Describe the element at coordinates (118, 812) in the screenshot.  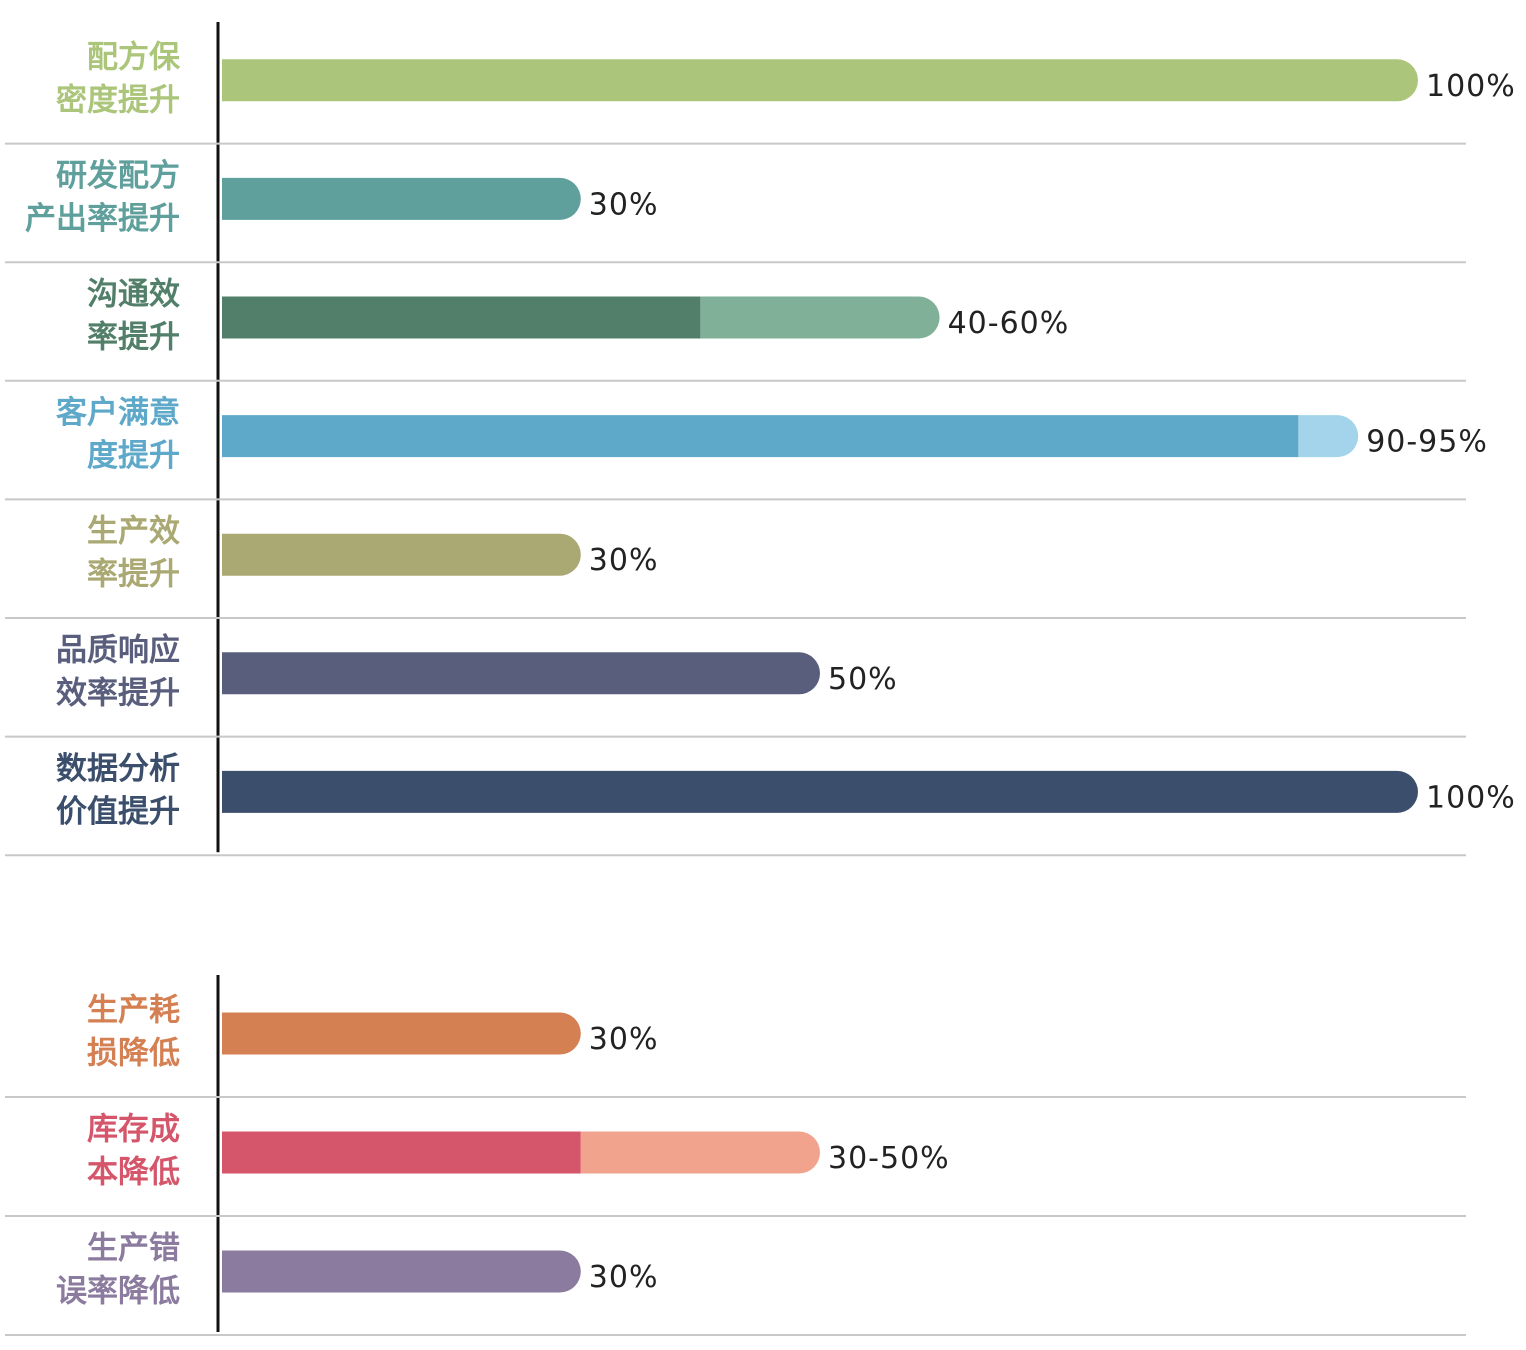
I see `category-label: 价值提升` at that location.